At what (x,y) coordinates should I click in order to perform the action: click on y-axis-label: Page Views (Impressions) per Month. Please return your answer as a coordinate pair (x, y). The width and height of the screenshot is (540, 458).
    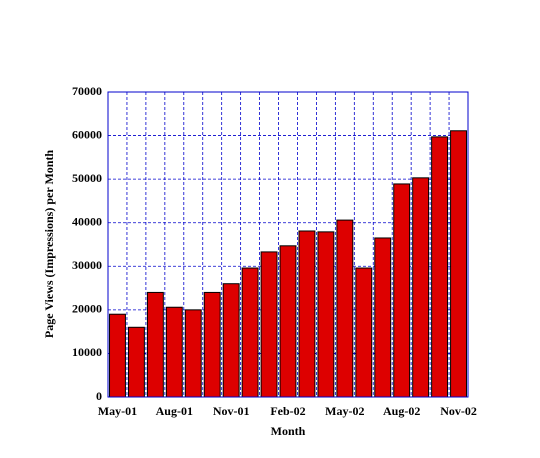
    Looking at the image, I should click on (49, 244).